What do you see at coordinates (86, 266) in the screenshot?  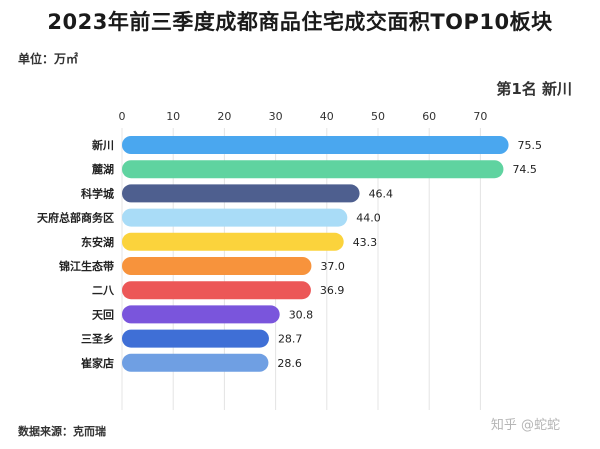 I see `category-label: 锦江生态带` at bounding box center [86, 266].